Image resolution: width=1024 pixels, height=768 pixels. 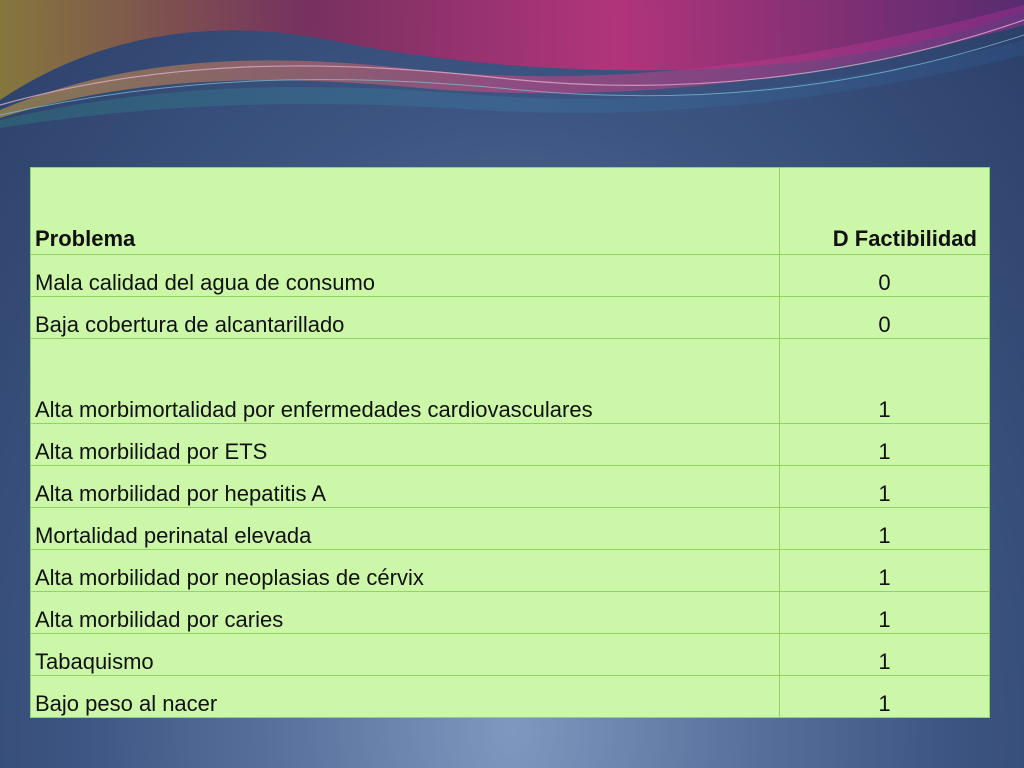 What do you see at coordinates (405, 654) in the screenshot?
I see `problem-cell: Tabaquismo` at bounding box center [405, 654].